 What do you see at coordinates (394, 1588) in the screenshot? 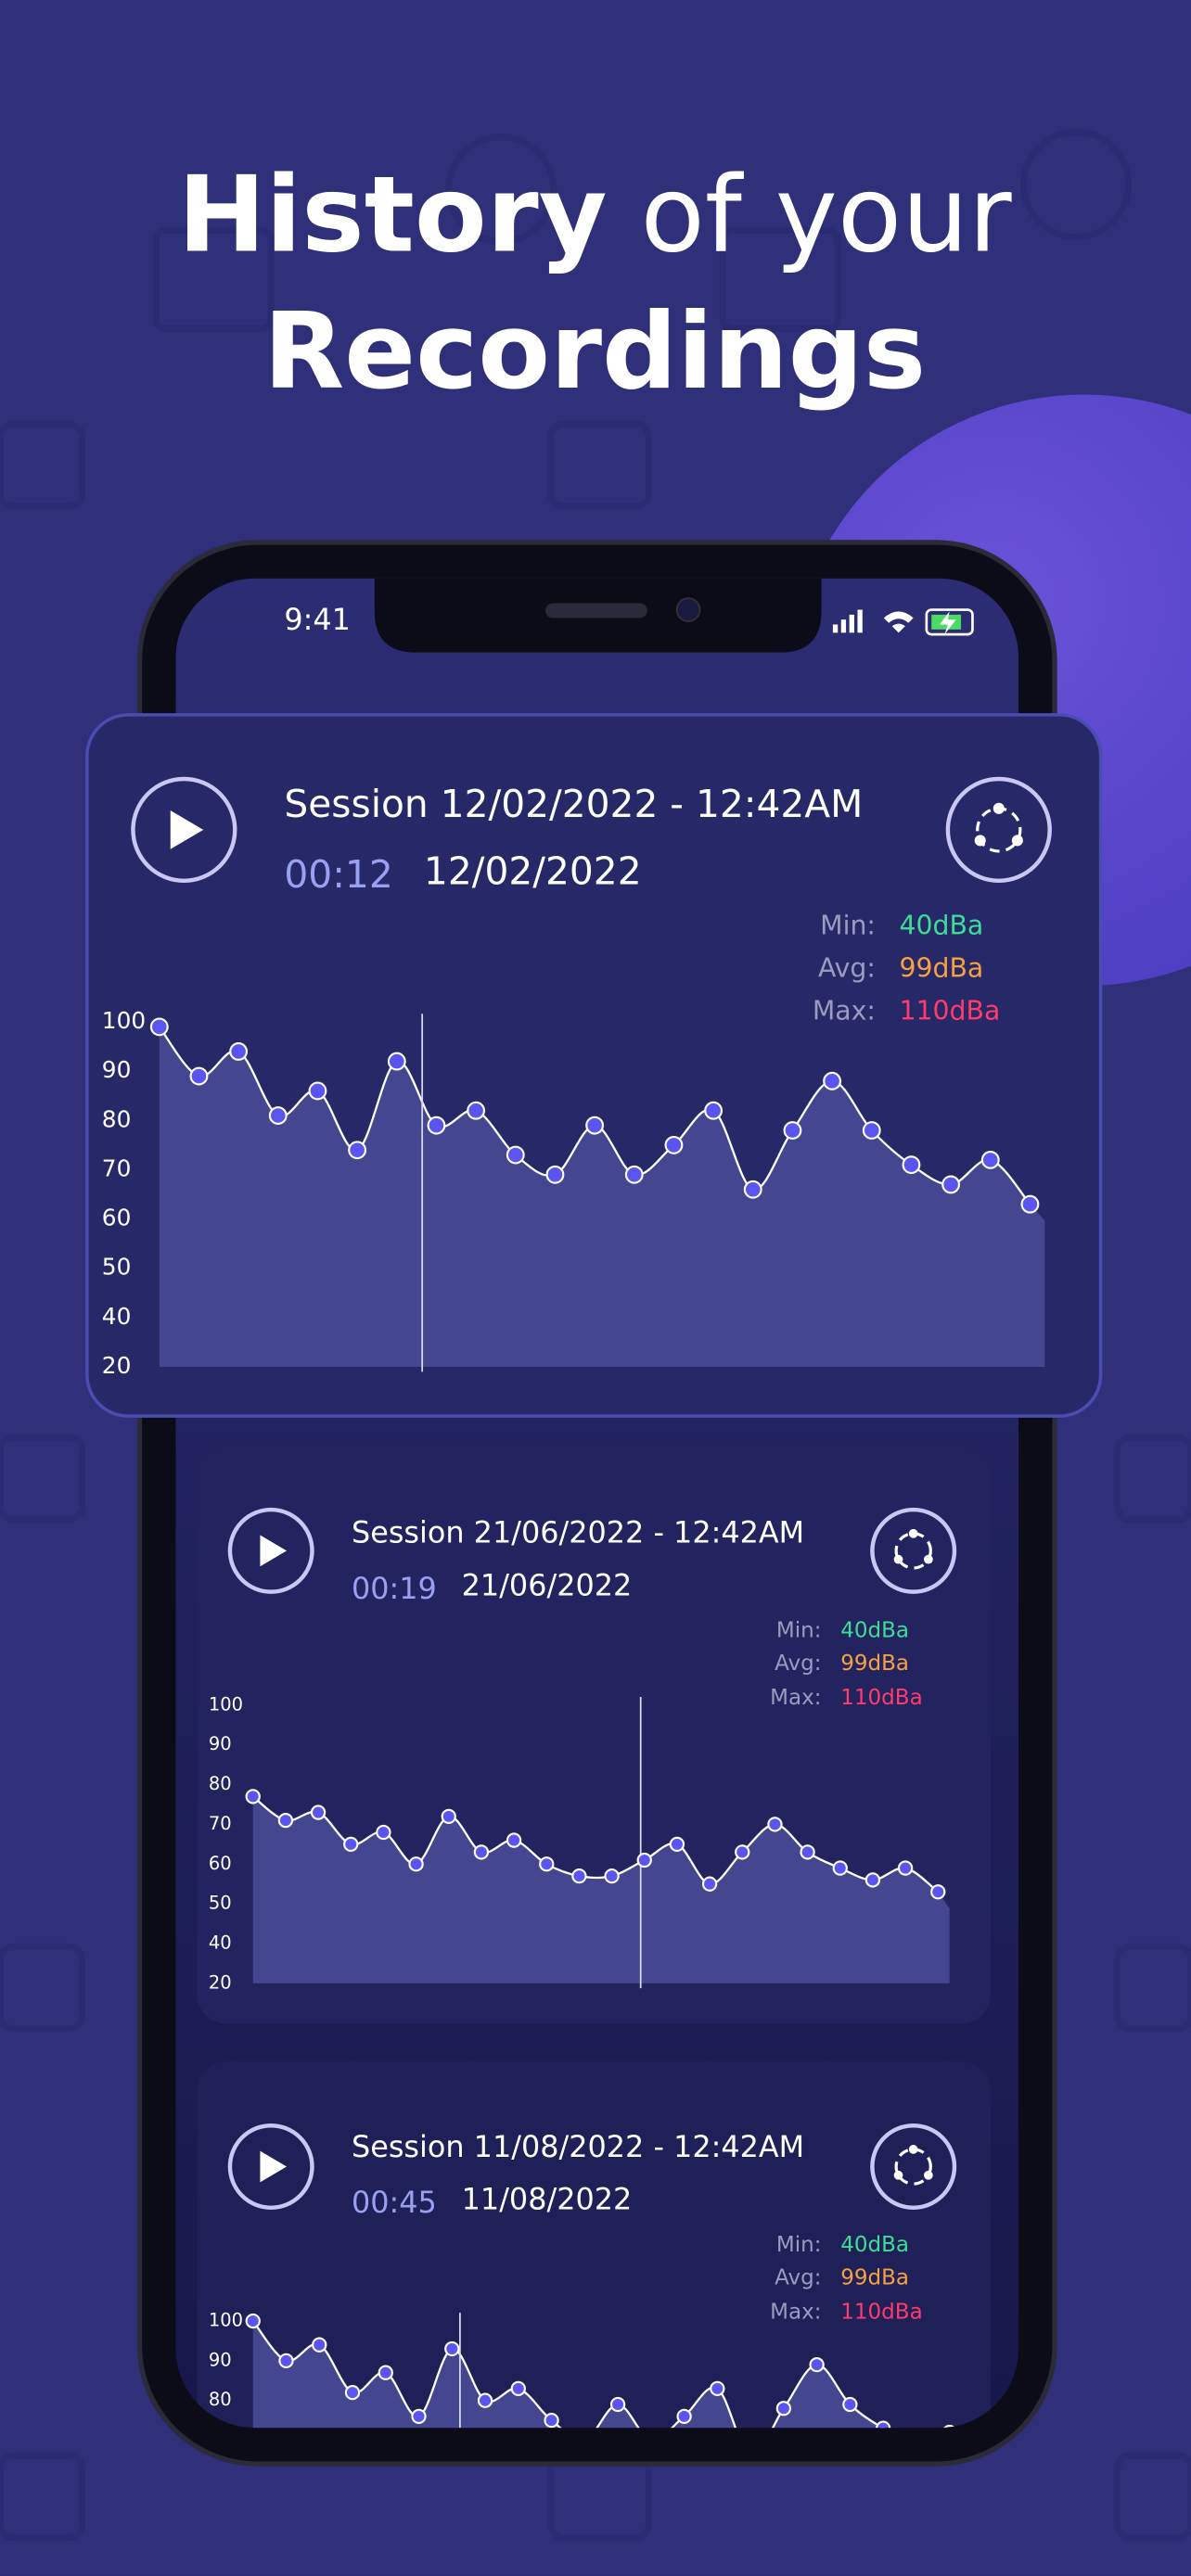
I see `session-duration: 00:19` at bounding box center [394, 1588].